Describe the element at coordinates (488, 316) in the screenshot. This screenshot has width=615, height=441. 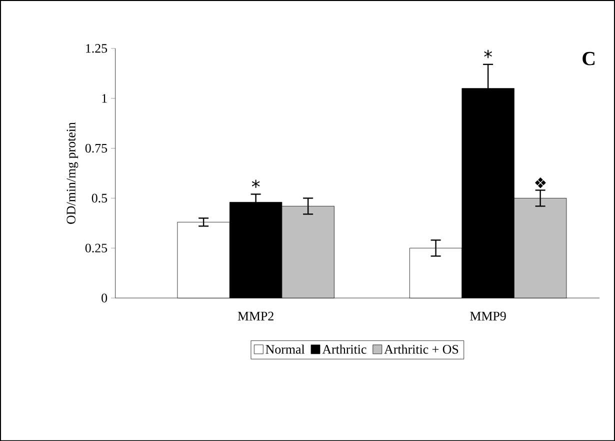
I see `x-tick-label: MMP9` at that location.